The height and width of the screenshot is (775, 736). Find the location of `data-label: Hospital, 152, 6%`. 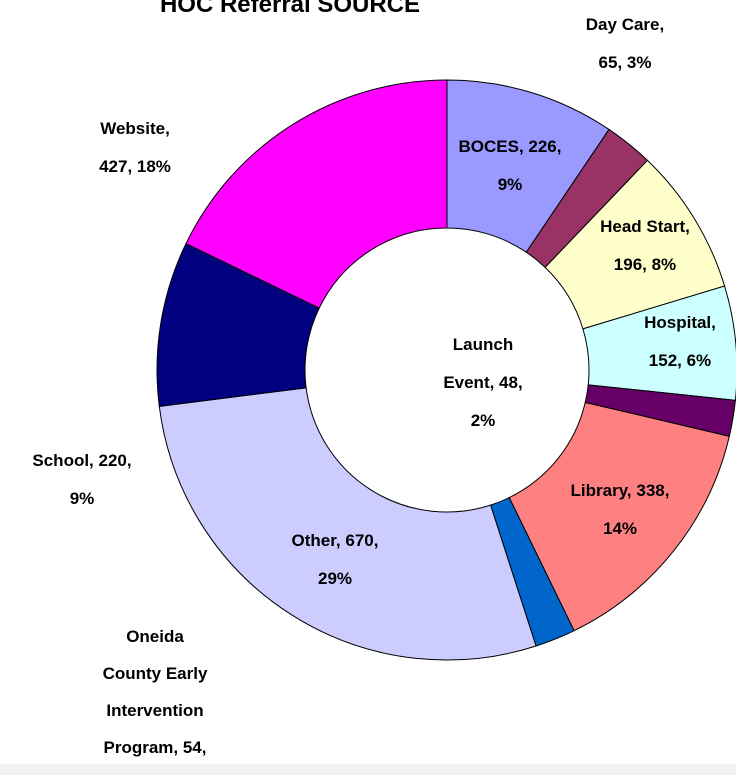

data-label: Hospital, 152, 6% is located at coordinates (680, 341).